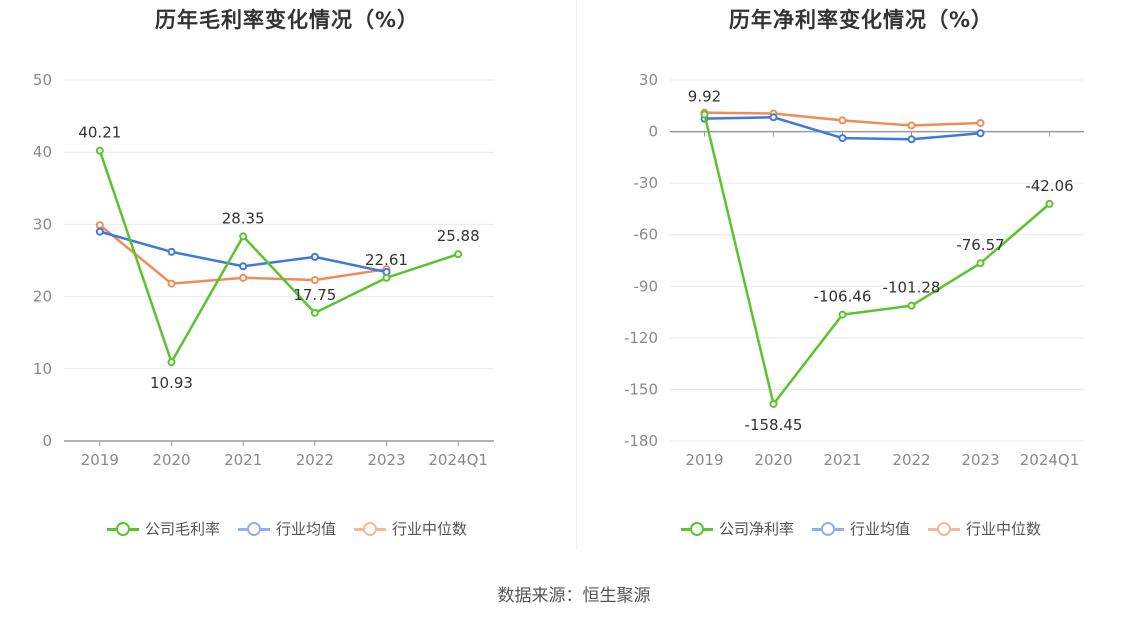 This screenshot has width=1148, height=619. Describe the element at coordinates (756, 529) in the screenshot. I see `legend-label: 公司净利率` at that location.